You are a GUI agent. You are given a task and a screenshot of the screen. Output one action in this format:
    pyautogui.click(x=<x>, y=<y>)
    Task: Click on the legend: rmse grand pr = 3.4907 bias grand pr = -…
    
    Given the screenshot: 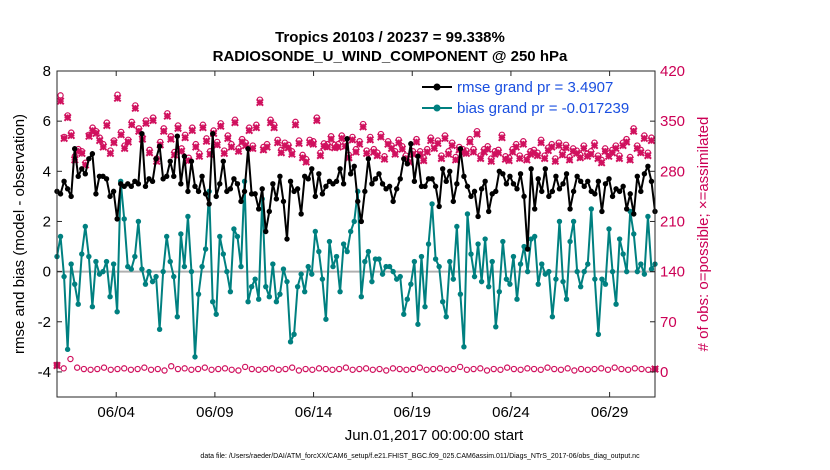 What is the action you would take?
    pyautogui.click(x=525, y=98)
    